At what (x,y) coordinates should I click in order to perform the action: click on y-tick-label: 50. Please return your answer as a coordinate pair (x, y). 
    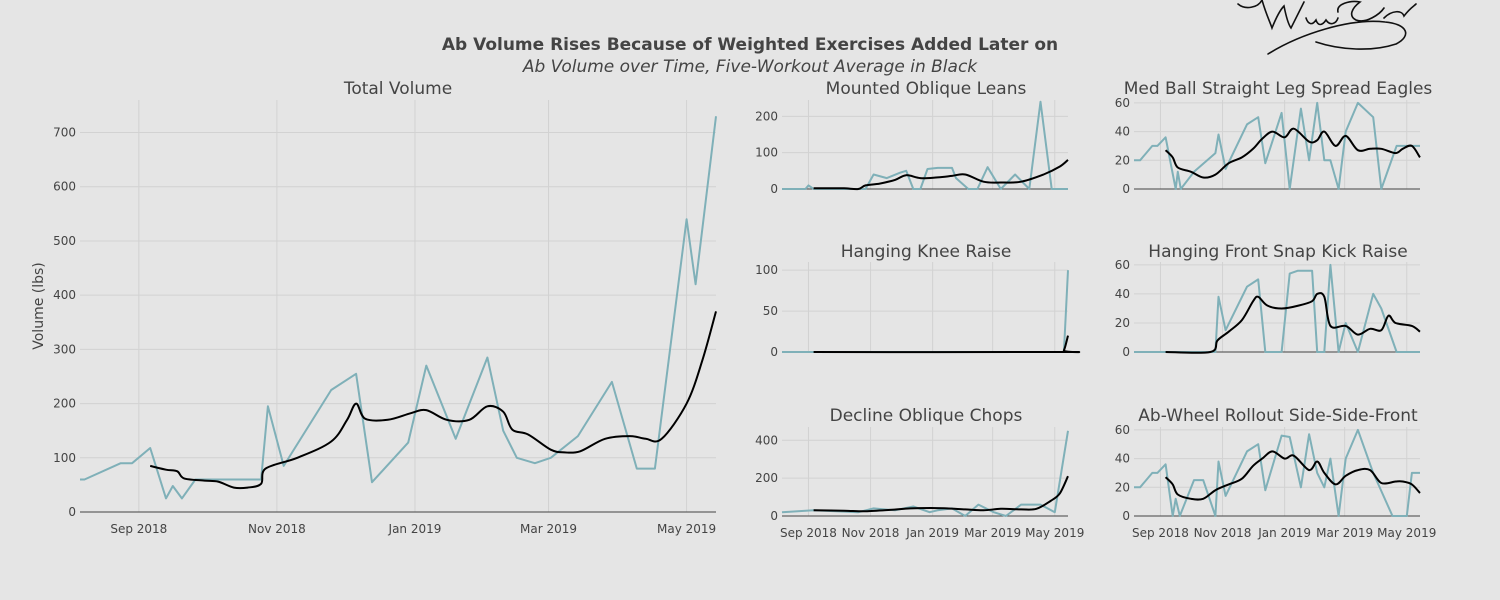
    Looking at the image, I should click on (770, 311).